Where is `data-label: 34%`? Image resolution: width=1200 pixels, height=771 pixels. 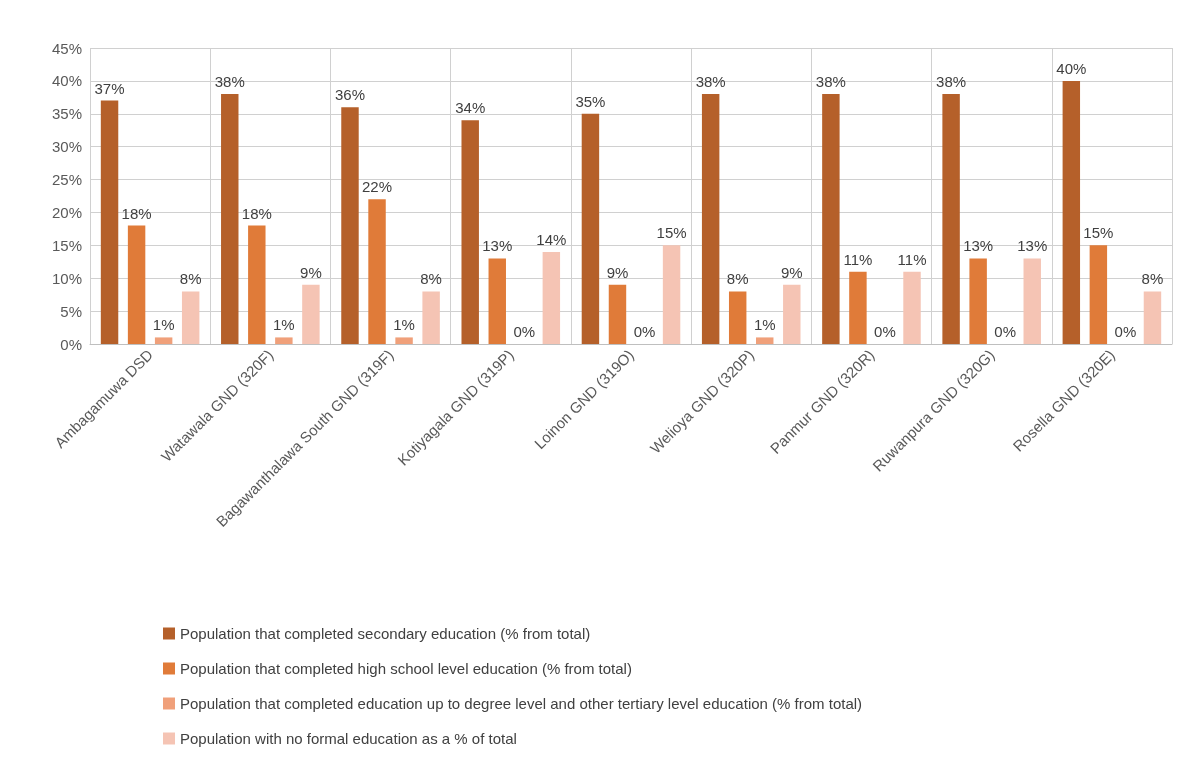
data-label: 34% is located at coordinates (470, 108).